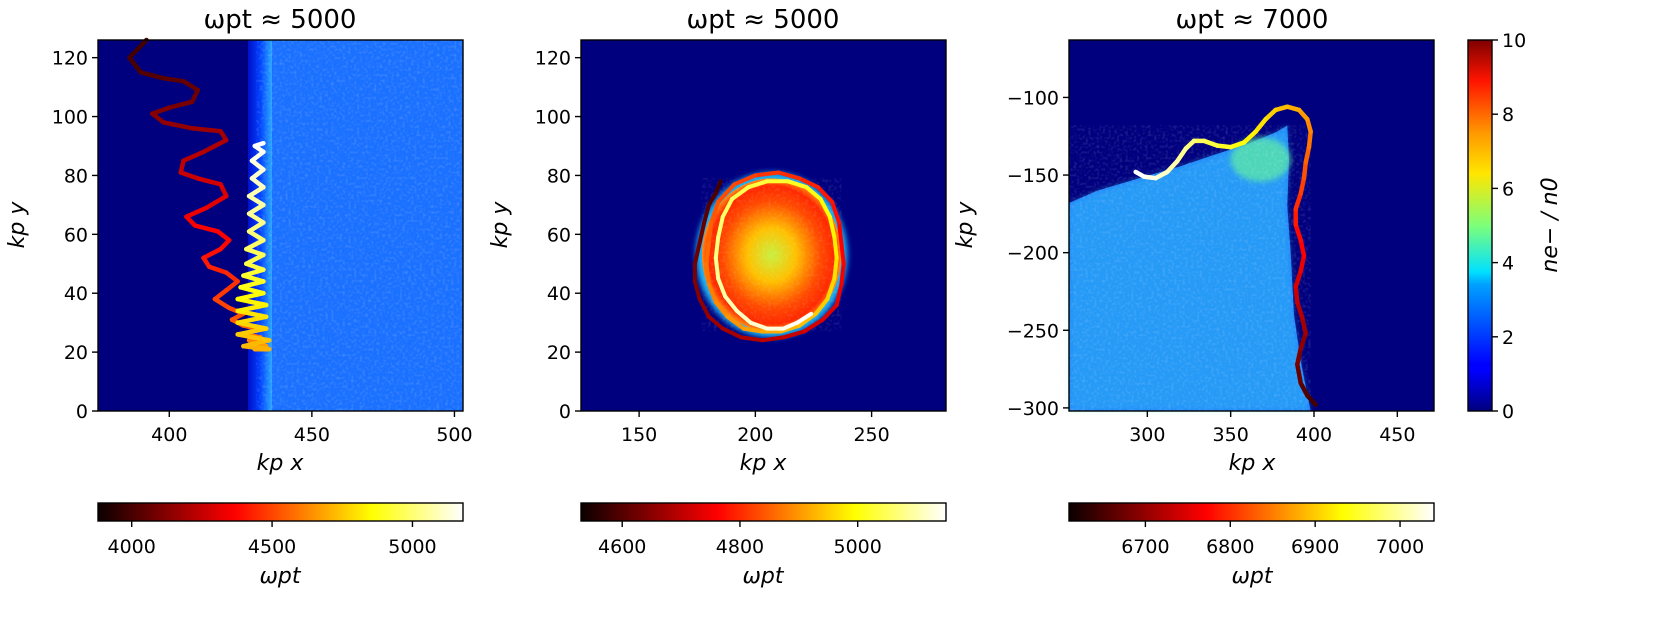  What do you see at coordinates (1033, 98) in the screenshot?
I see `y-tick-label: −100` at bounding box center [1033, 98].